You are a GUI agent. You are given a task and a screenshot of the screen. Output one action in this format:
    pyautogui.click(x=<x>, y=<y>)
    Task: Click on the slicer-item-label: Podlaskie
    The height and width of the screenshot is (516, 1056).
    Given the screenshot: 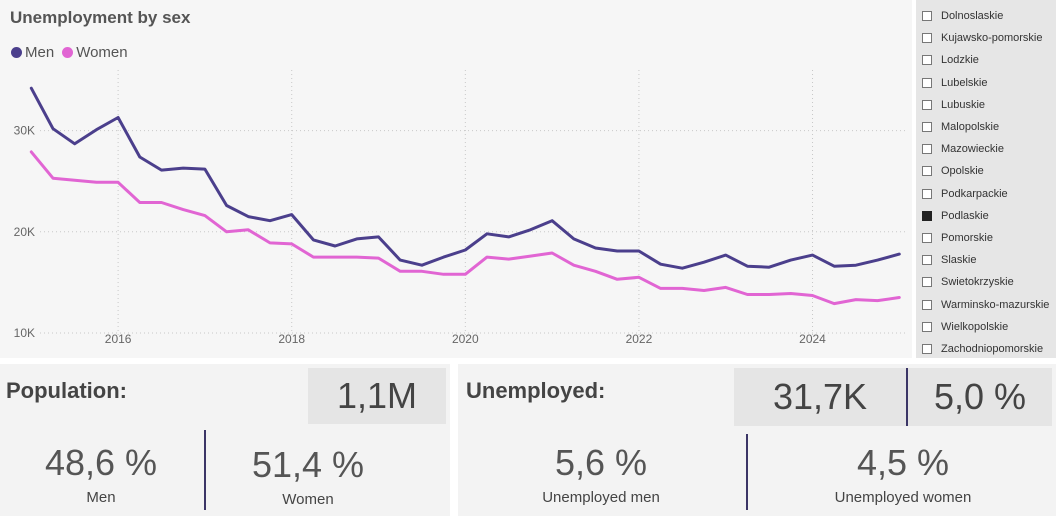 What is the action you would take?
    pyautogui.click(x=965, y=215)
    